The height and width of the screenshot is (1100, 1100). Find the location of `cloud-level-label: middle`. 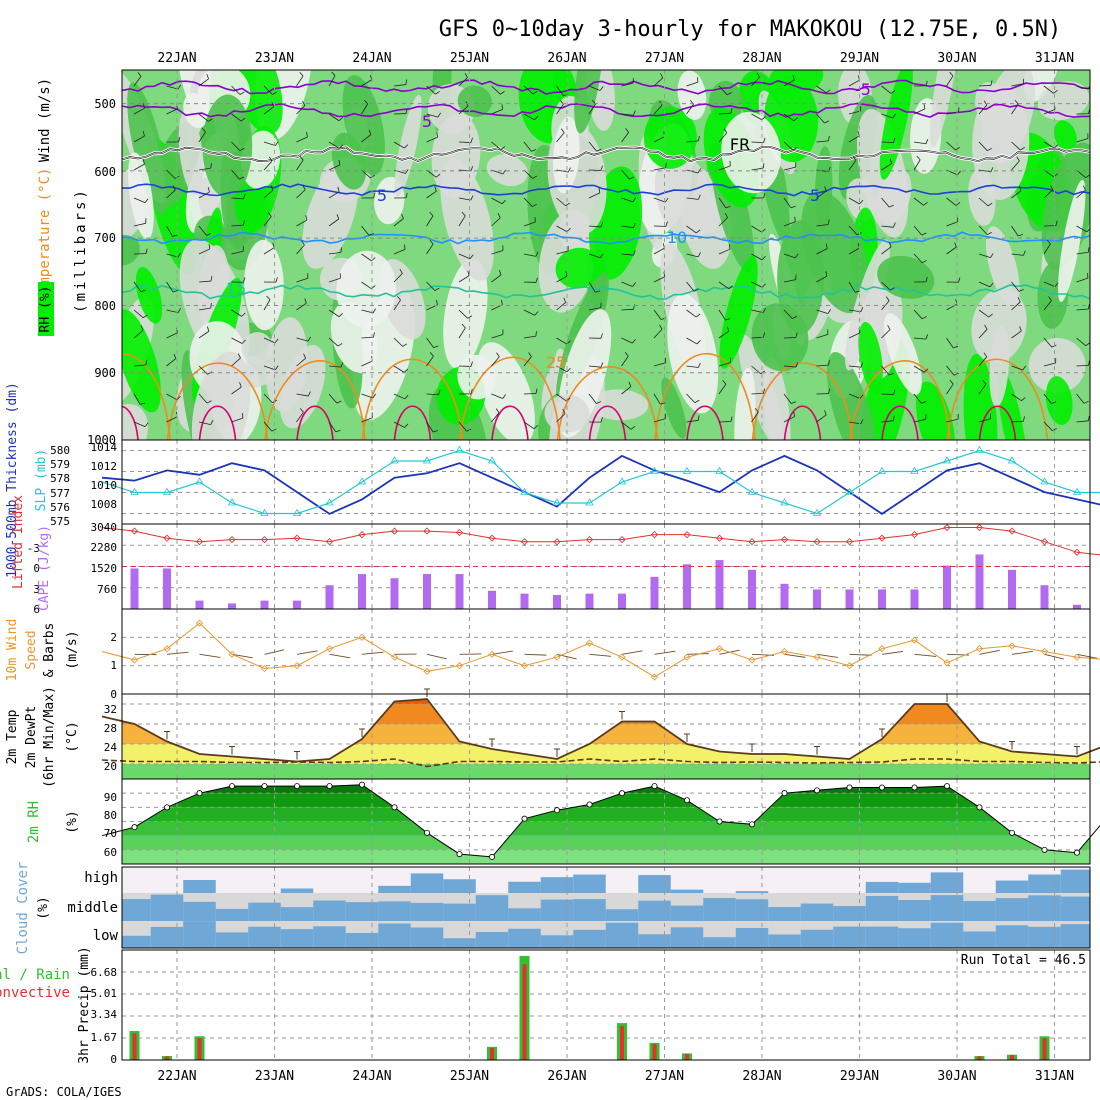

cloud-level-label: middle is located at coordinates (92, 908).